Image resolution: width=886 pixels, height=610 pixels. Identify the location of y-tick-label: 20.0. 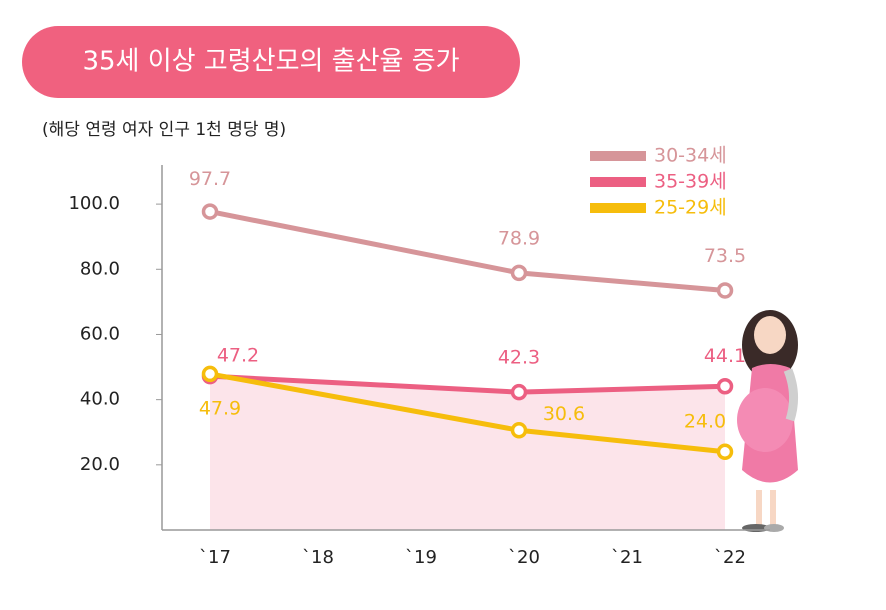
(100, 464).